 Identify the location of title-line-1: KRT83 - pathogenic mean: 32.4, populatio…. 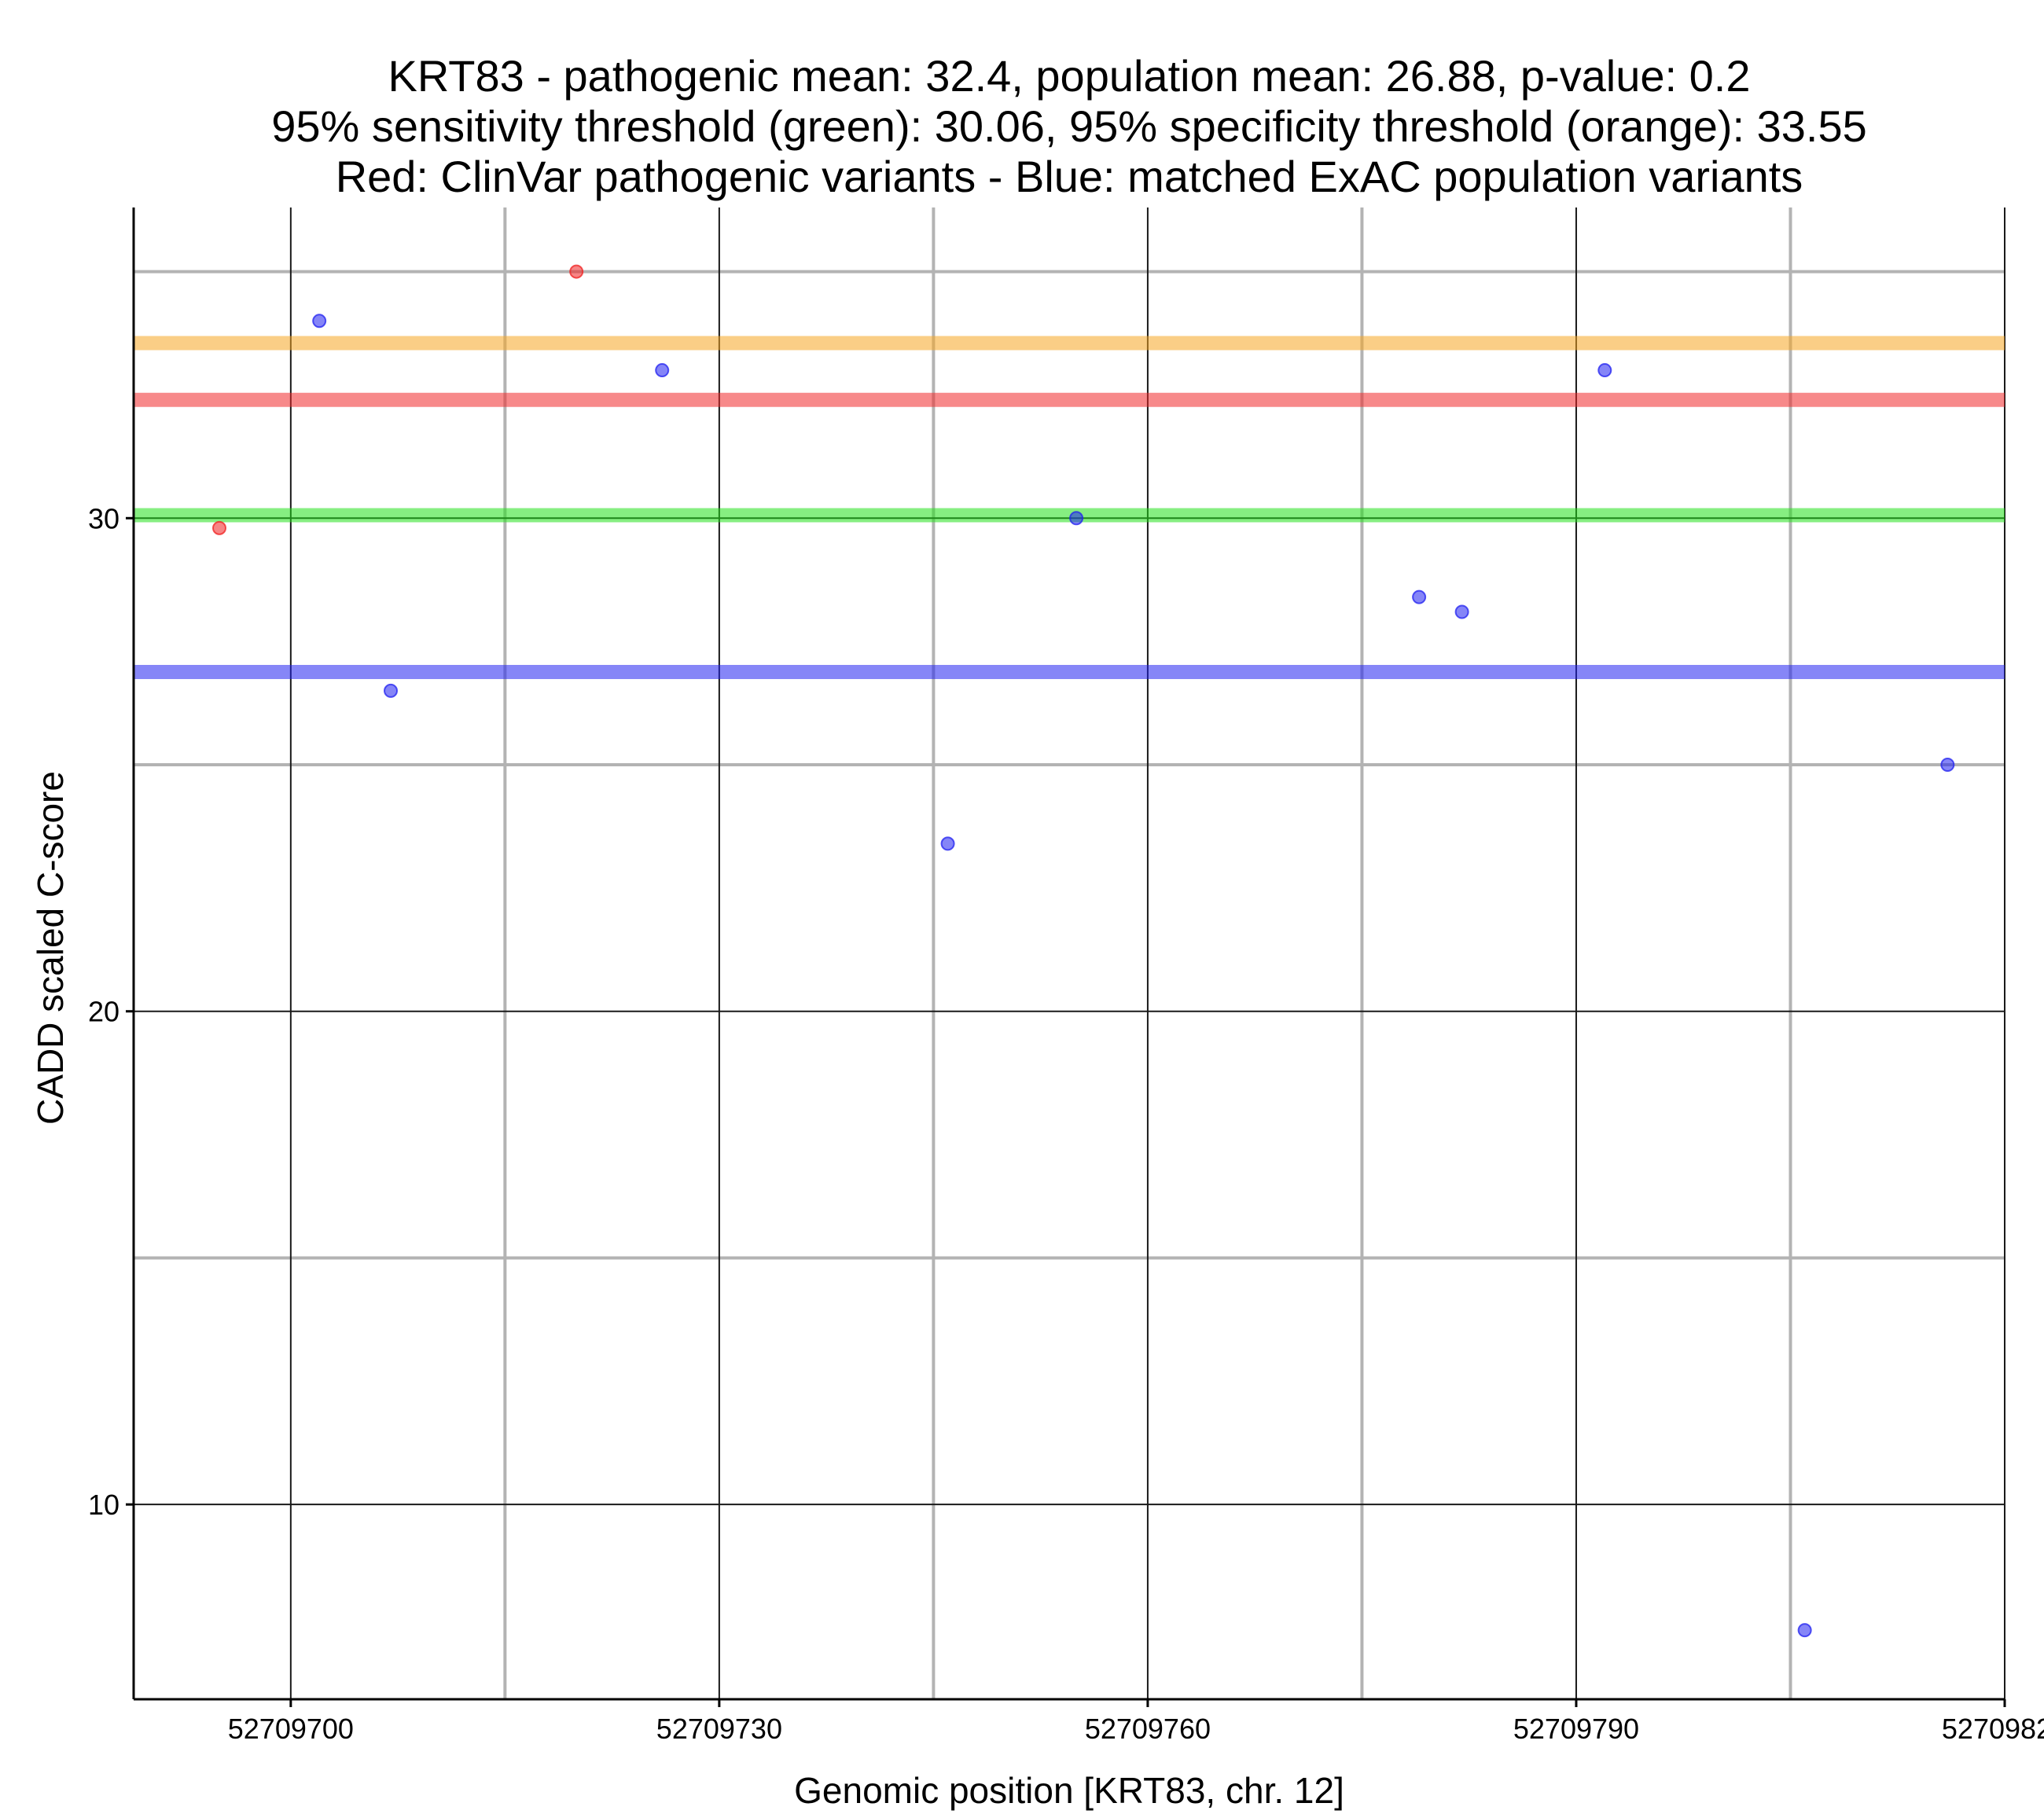
(1069, 76).